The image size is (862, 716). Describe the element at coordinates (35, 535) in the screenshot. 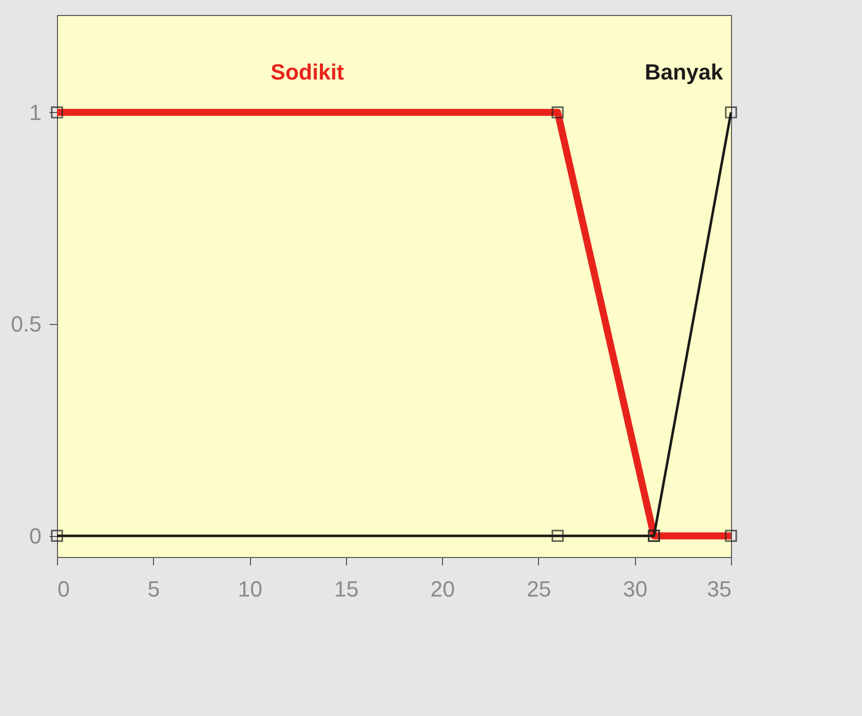

I see `y-tick-label: 0` at that location.